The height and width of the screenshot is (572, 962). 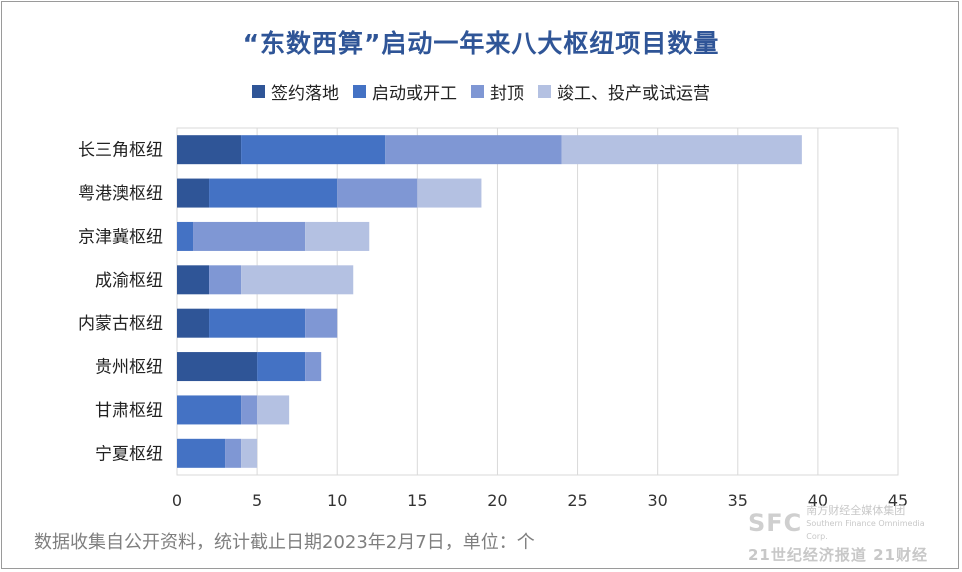 I want to click on category-label: 内蒙古枢纽, so click(x=120, y=324).